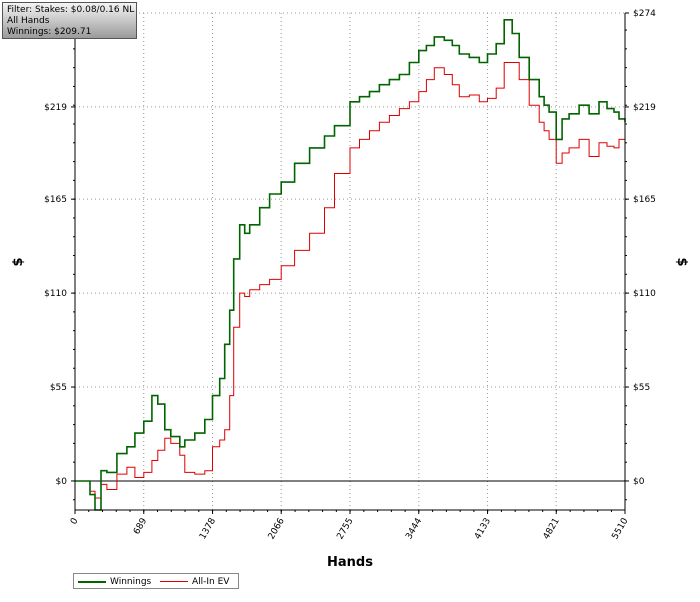 The height and width of the screenshot is (602, 700). What do you see at coordinates (644, 108) in the screenshot?
I see `y-tick-label-right: $219` at bounding box center [644, 108].